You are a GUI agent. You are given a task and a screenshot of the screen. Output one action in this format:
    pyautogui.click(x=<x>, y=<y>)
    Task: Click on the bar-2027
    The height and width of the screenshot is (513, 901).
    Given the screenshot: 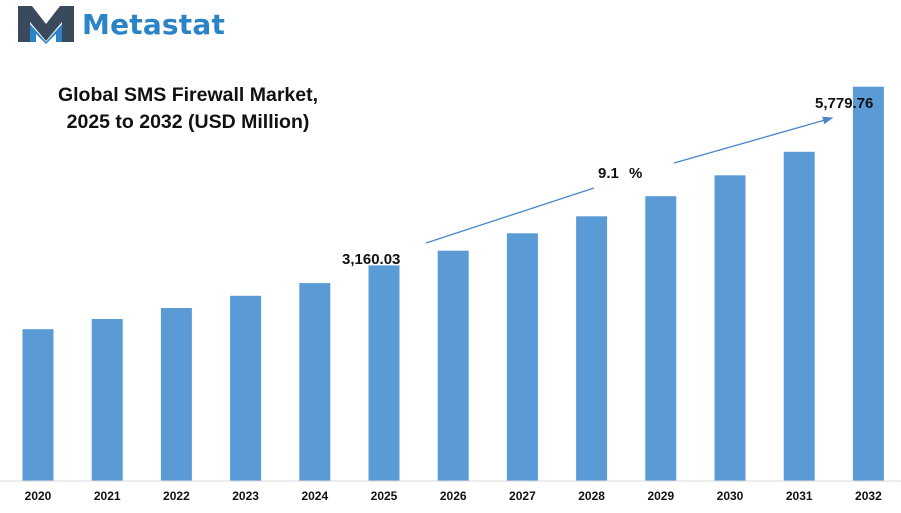 What is the action you would take?
    pyautogui.click(x=522, y=357)
    